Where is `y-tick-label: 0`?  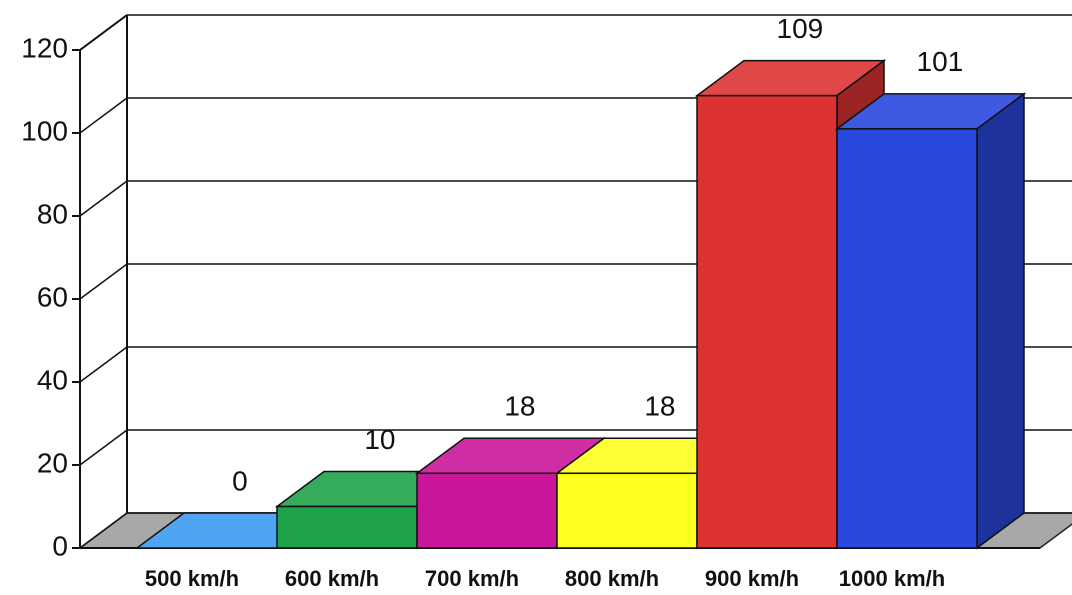 y-tick-label: 0 is located at coordinates (60, 545).